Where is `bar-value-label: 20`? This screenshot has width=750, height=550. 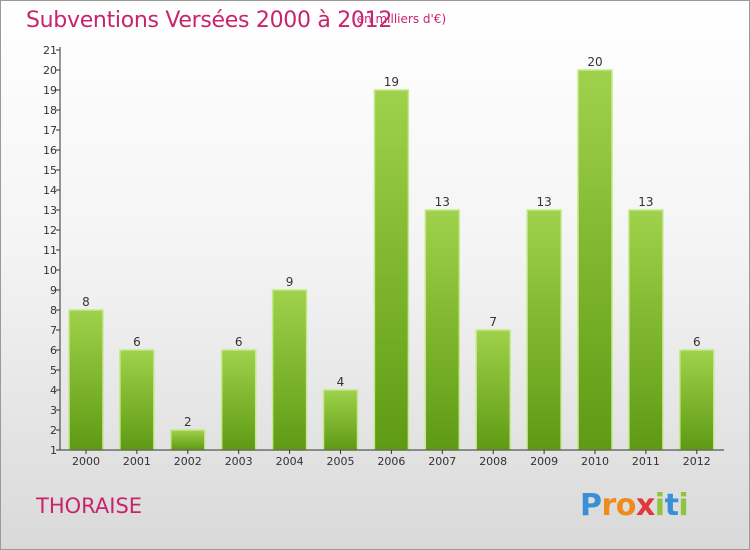 bar-value-label: 20 is located at coordinates (594, 62).